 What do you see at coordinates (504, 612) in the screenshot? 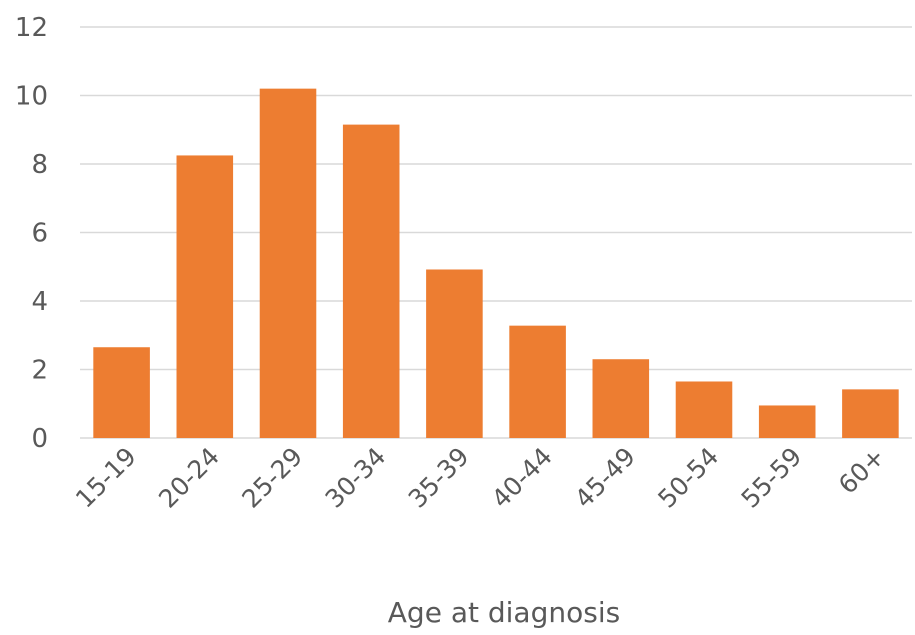
I see `x-axis-title: Age at diagnosis` at bounding box center [504, 612].